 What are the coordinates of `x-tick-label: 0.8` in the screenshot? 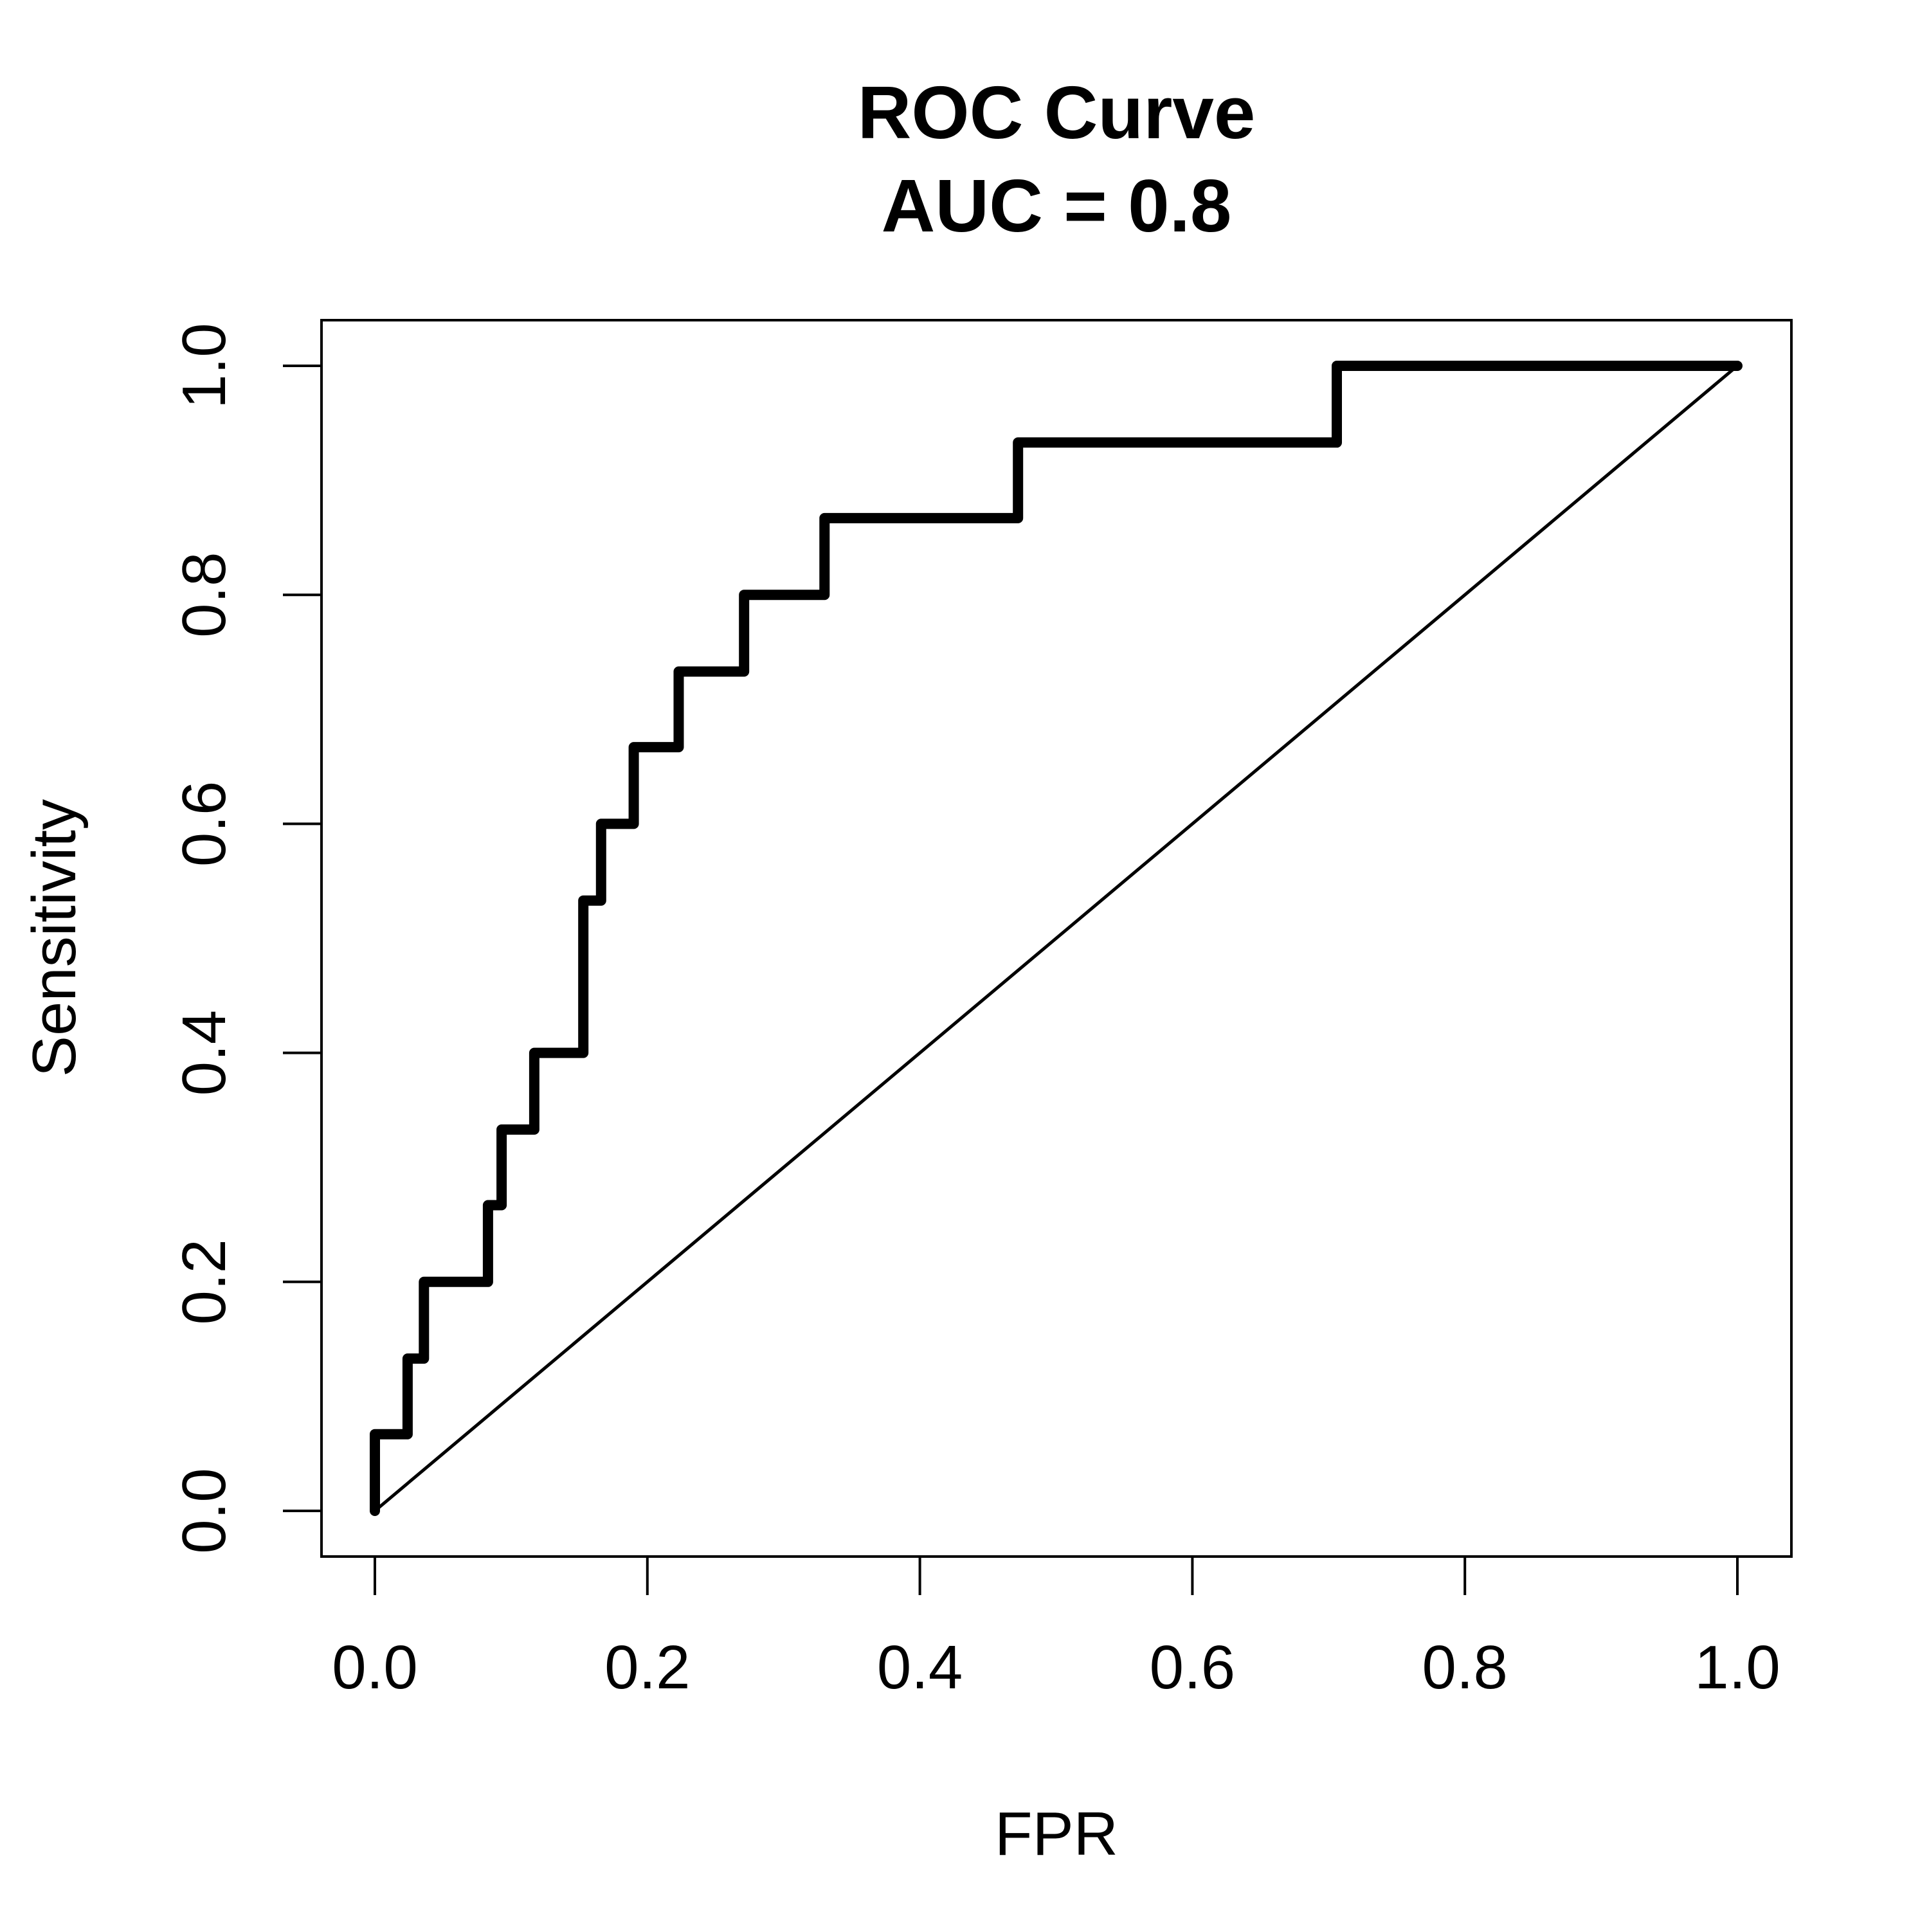 It's located at (1464, 1667).